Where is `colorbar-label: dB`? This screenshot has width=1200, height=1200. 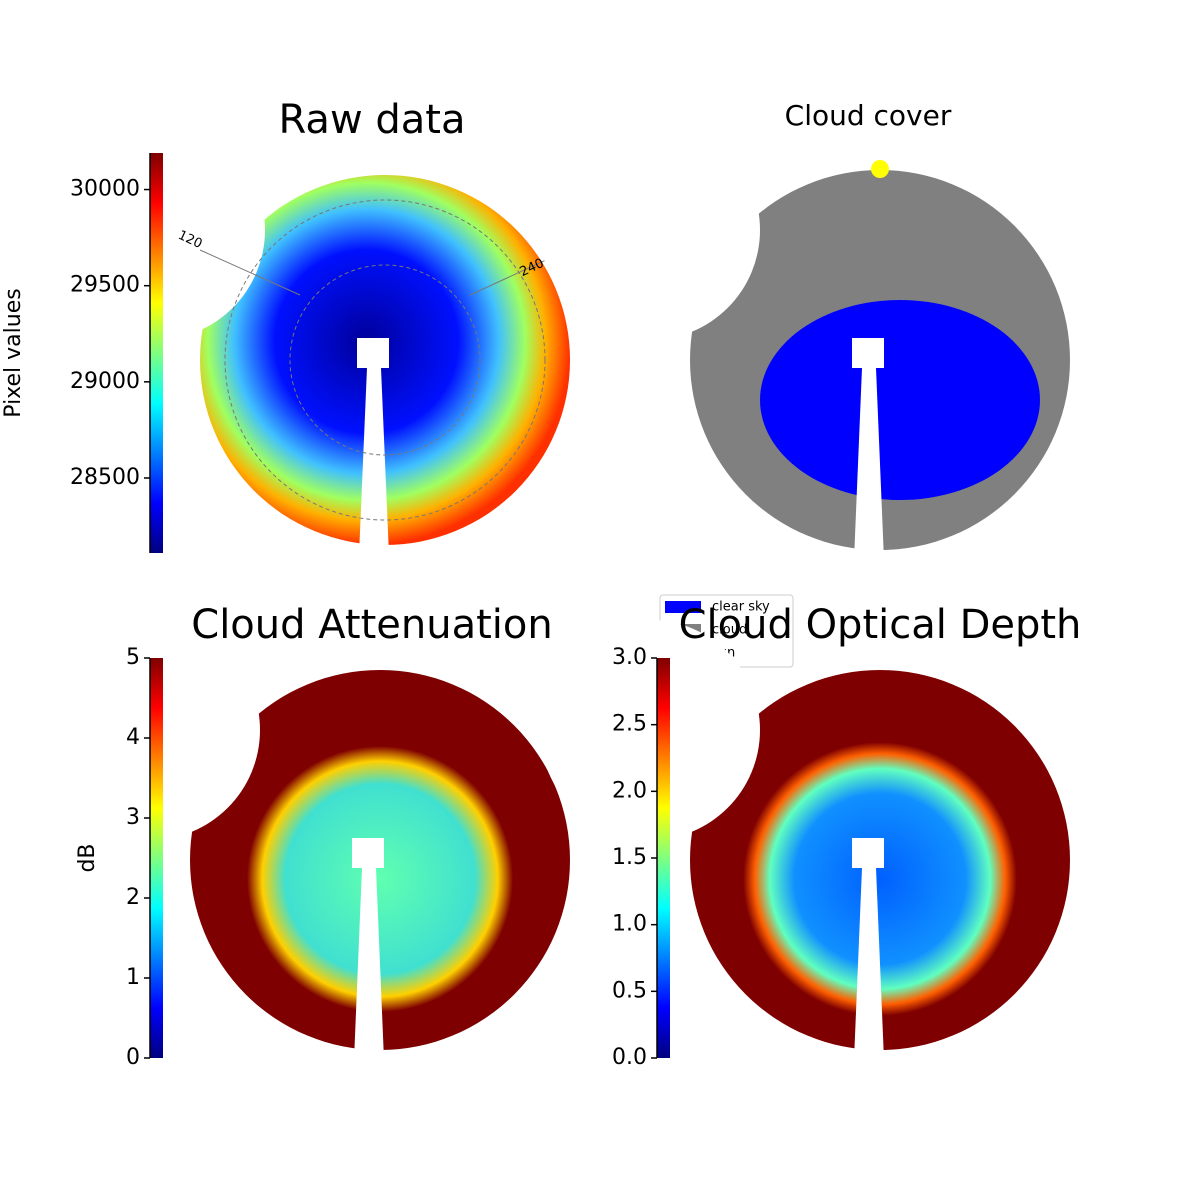 colorbar-label: dB is located at coordinates (87, 857).